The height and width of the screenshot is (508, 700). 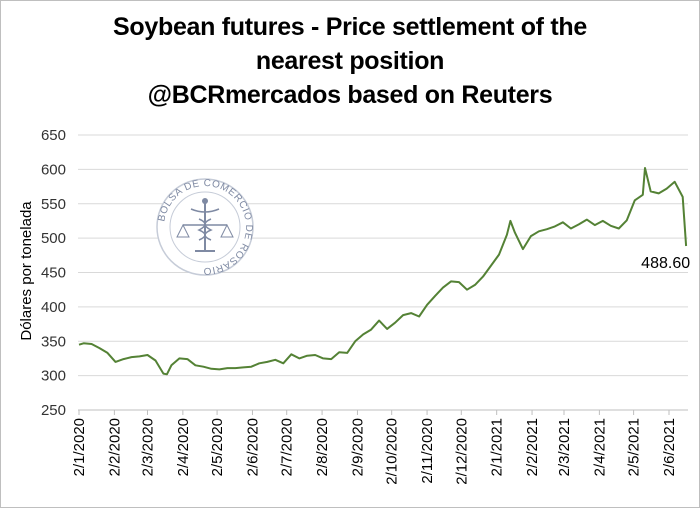 What do you see at coordinates (53, 238) in the screenshot?
I see `y-tick-500: 500` at bounding box center [53, 238].